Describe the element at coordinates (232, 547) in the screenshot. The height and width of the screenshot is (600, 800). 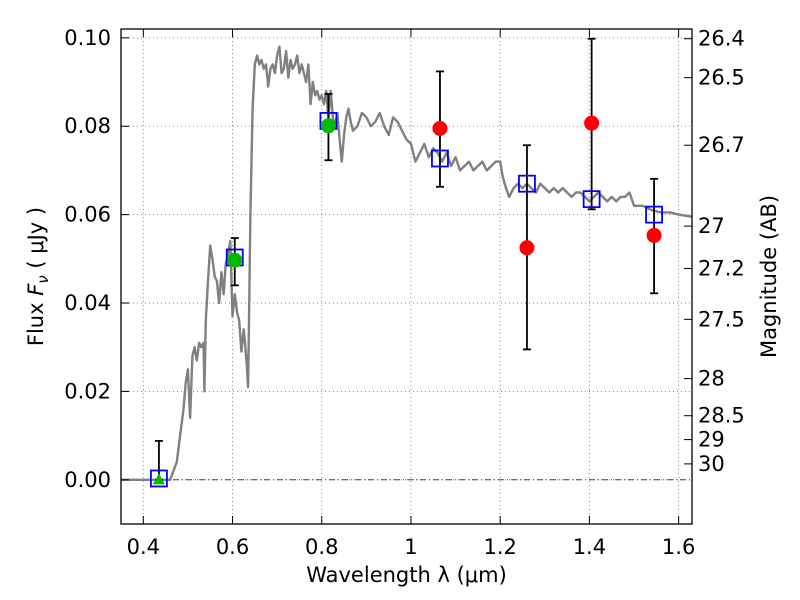
I see `x-tick-label: 0.6` at that location.